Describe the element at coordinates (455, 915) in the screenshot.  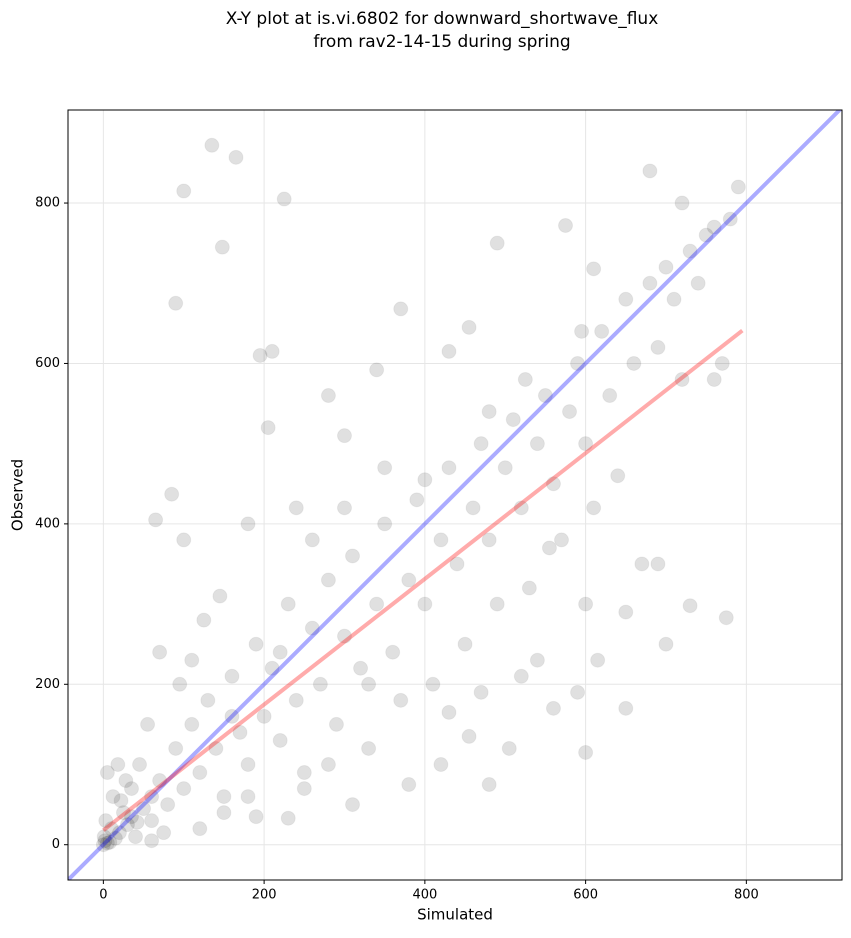
I see `x-axis-label: Simulated` at that location.